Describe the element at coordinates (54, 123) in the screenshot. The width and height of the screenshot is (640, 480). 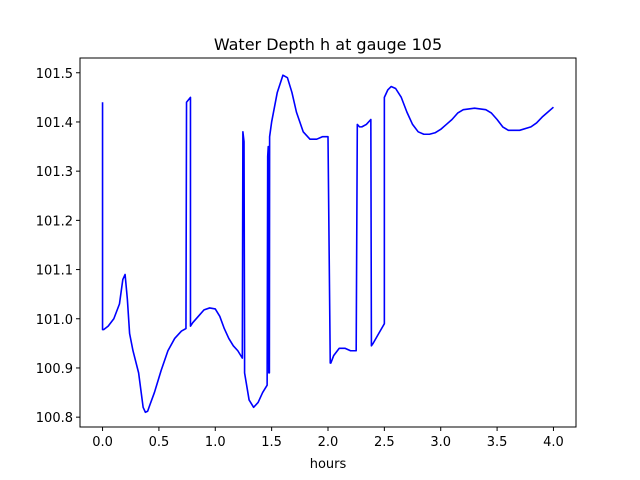
I see `y-tick-label: 101.4` at that location.